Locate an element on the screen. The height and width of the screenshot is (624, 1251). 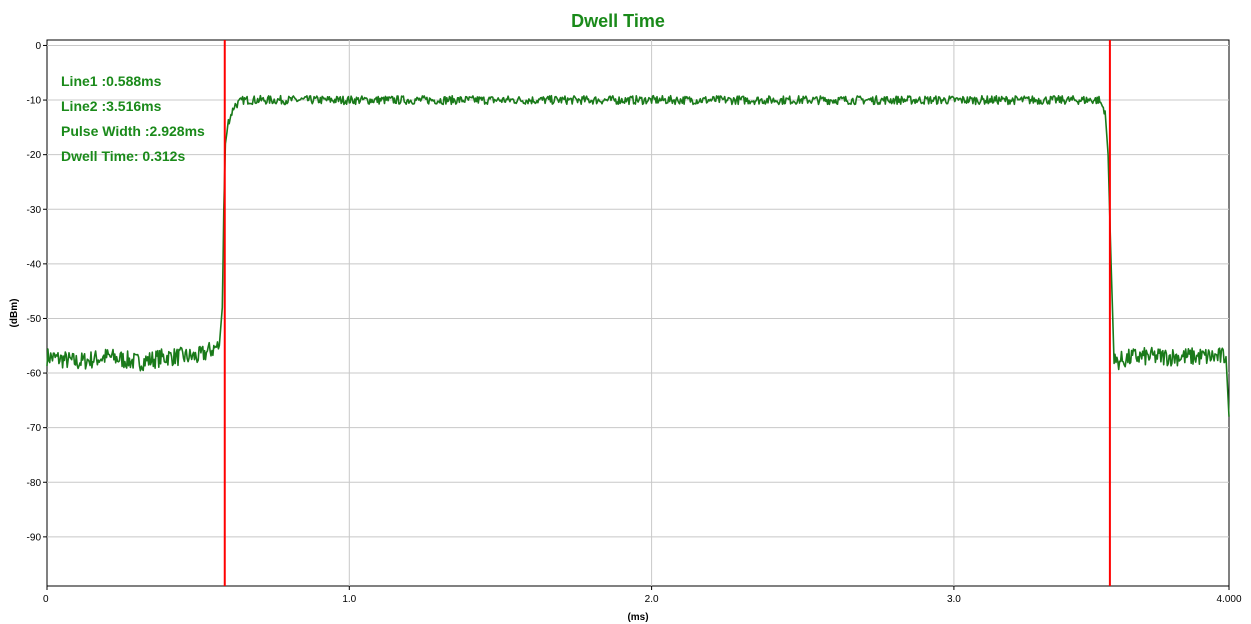
y-axis-label: (dBm) is located at coordinates (14, 313).